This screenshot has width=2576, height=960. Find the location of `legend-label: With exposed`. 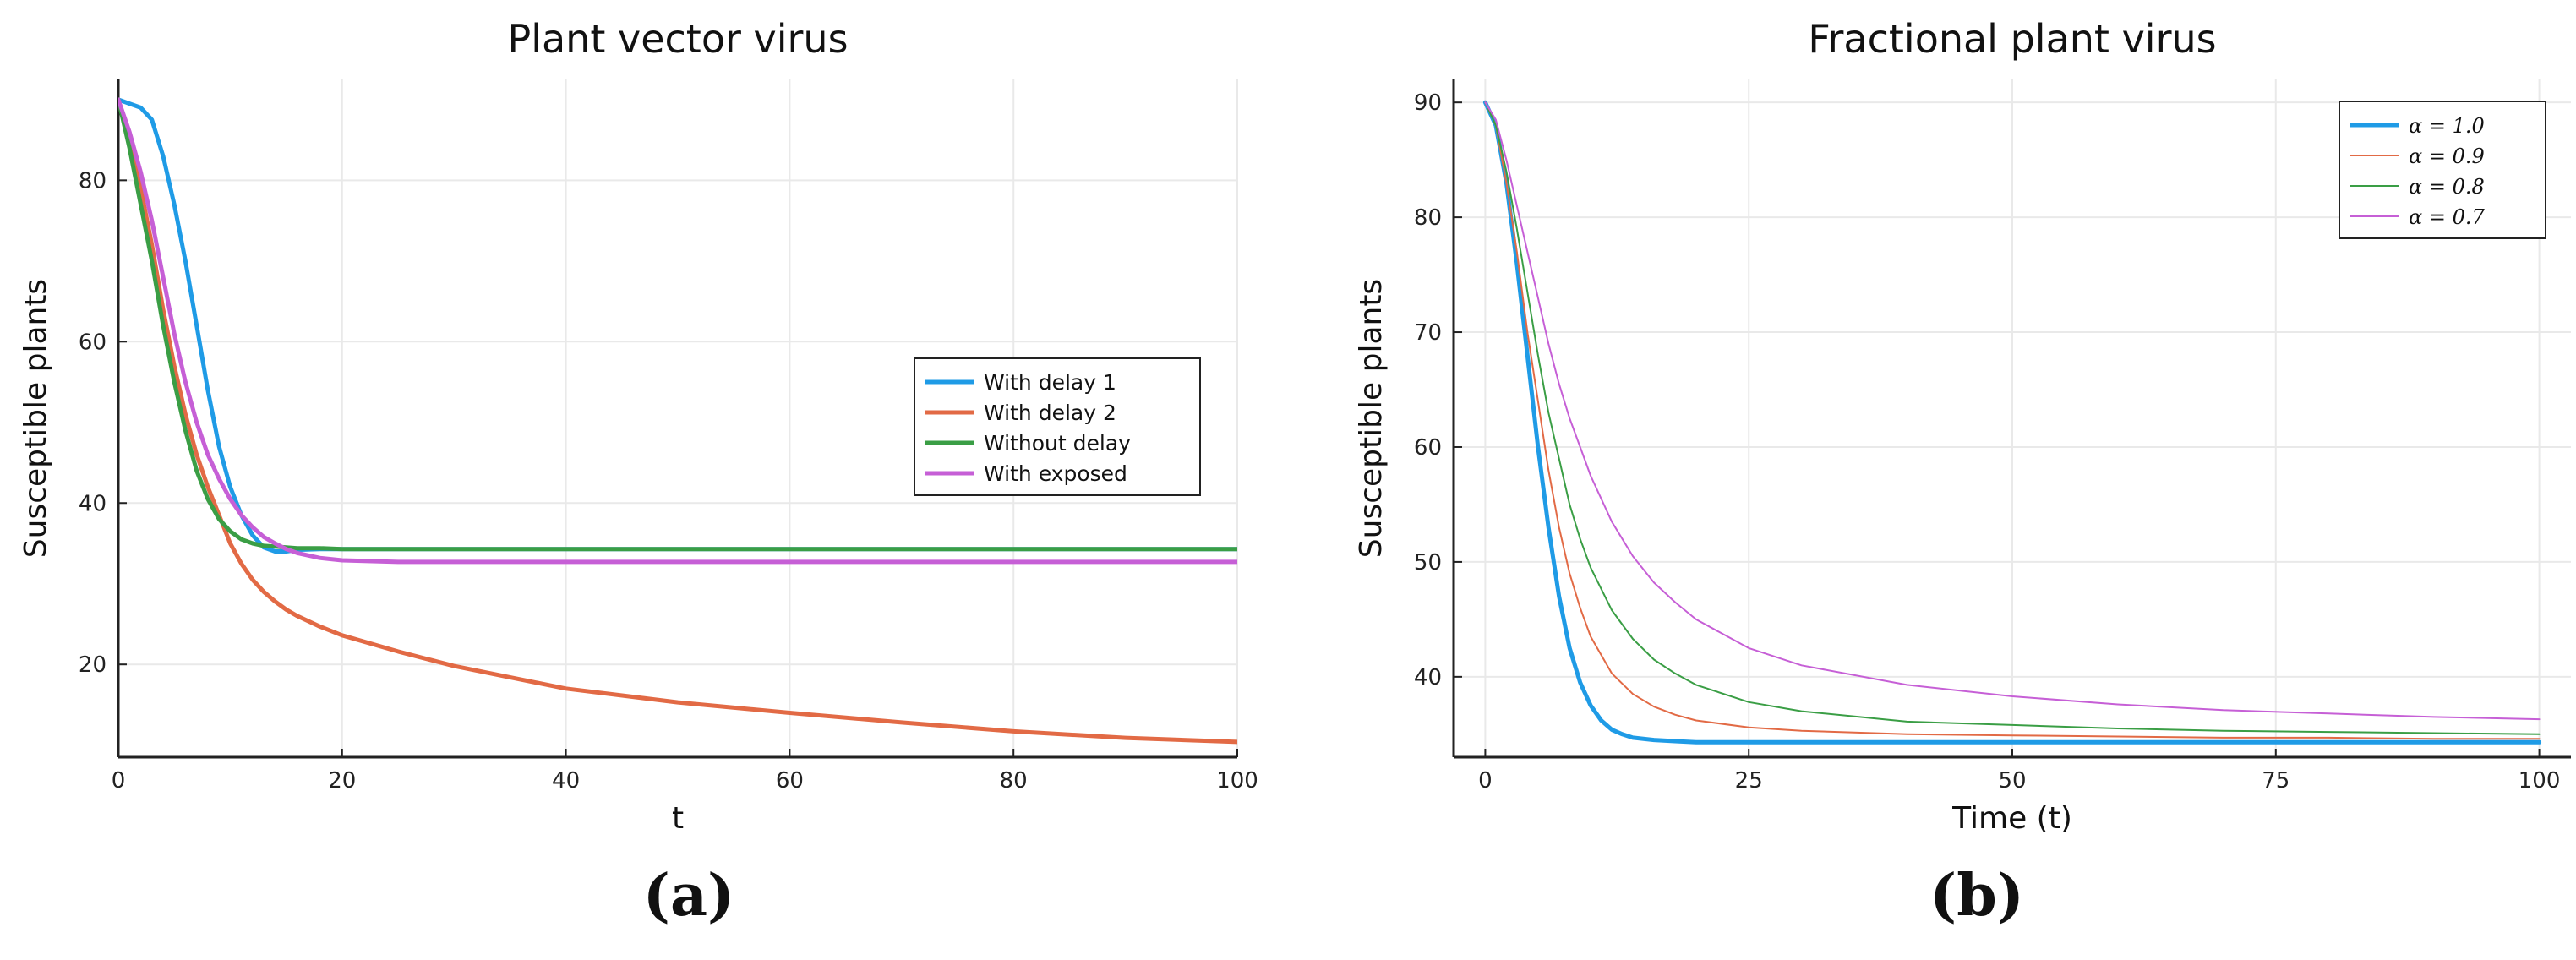

legend-label: With exposed is located at coordinates (1055, 474).